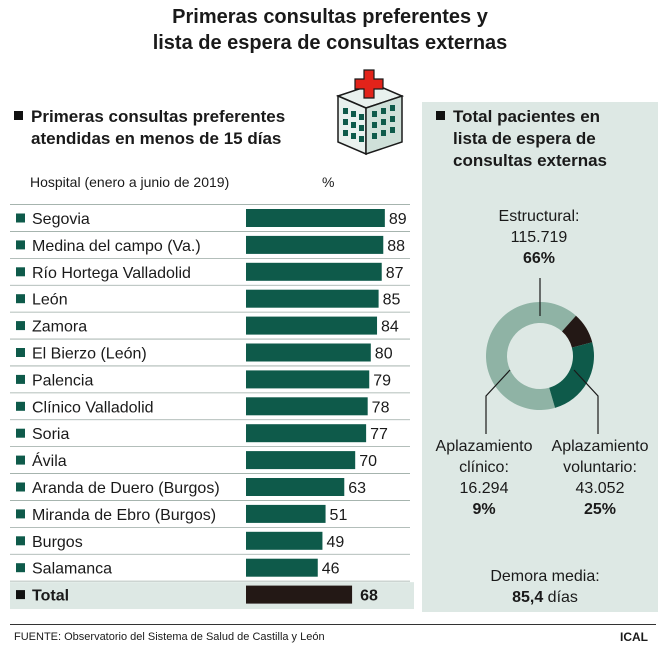 Image resolution: width=660 pixels, height=650 pixels. Describe the element at coordinates (484, 467) in the screenshot. I see `clinico-label-line-2: clínico:` at that location.